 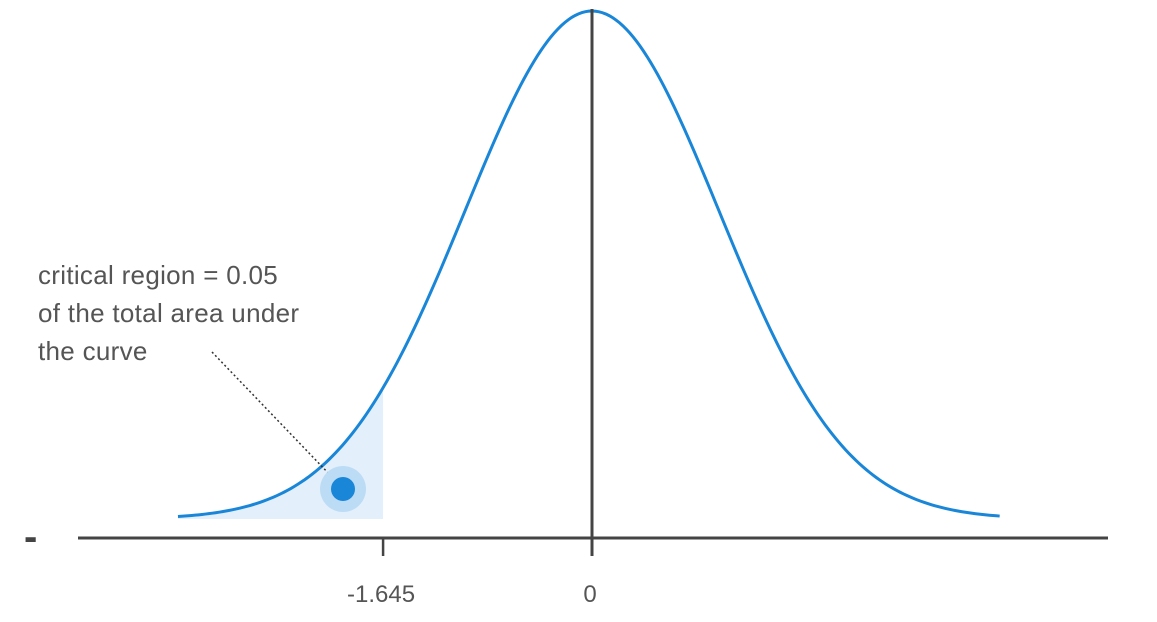 What do you see at coordinates (30, 537) in the screenshot?
I see `edge-dash-mark: -` at bounding box center [30, 537].